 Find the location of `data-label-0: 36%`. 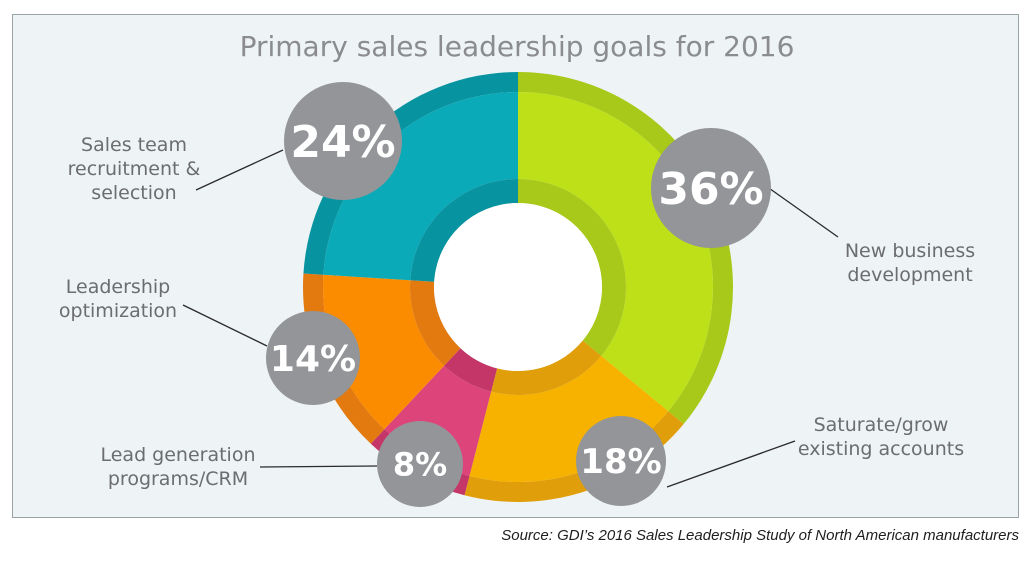

data-label-0: 36% is located at coordinates (710, 189).